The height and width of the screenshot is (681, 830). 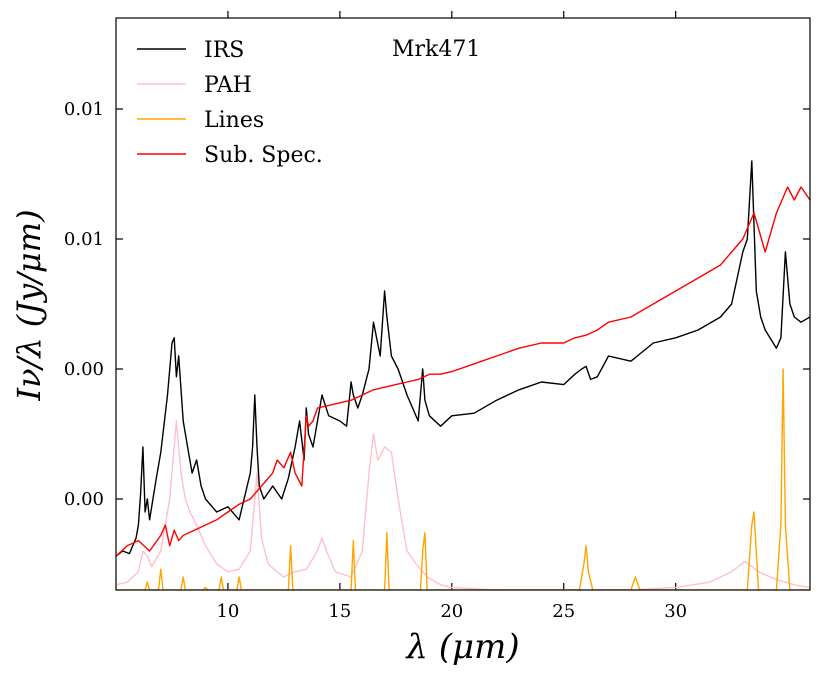 What do you see at coordinates (436, 49) in the screenshot?
I see `chart-title: Mrk471` at bounding box center [436, 49].